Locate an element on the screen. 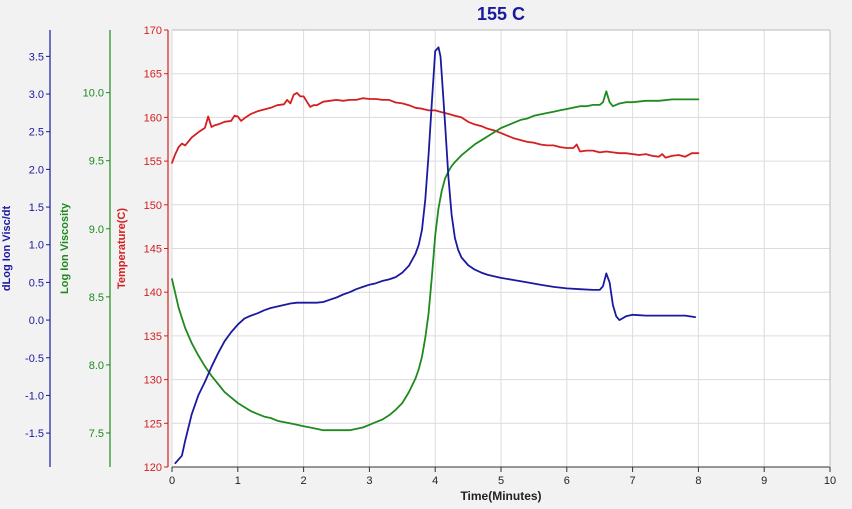 The height and width of the screenshot is (509, 852). dlog-tick-label: -1.0 is located at coordinates (34, 396).